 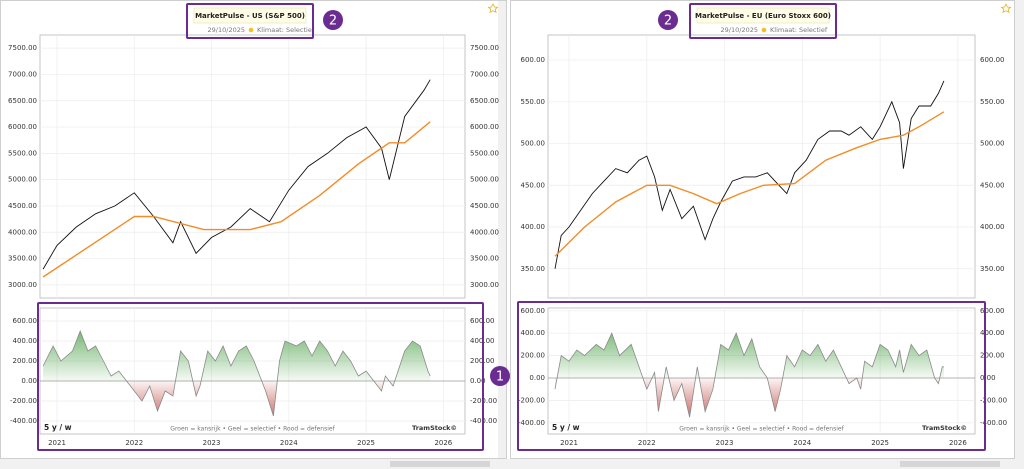 I want to click on annotation-number: 1, so click(x=500, y=377).